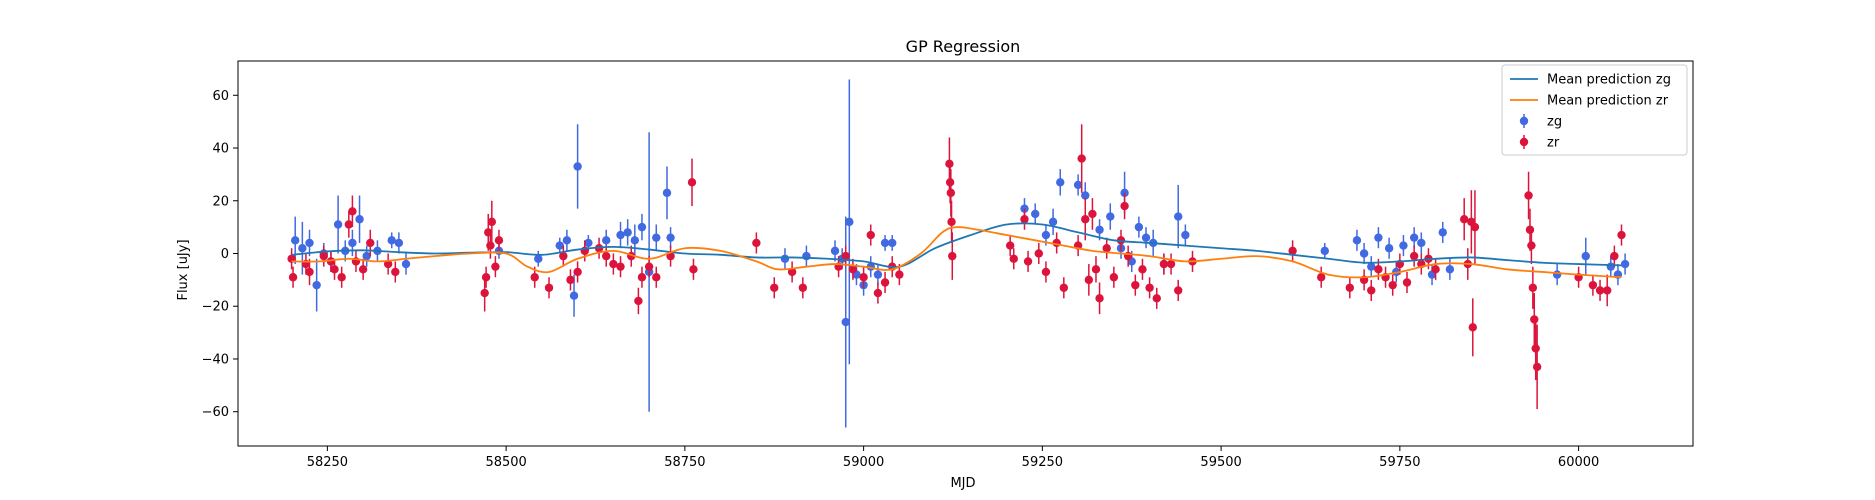  What do you see at coordinates (327, 462) in the screenshot?
I see `x-tick-label-0: 58250` at bounding box center [327, 462].